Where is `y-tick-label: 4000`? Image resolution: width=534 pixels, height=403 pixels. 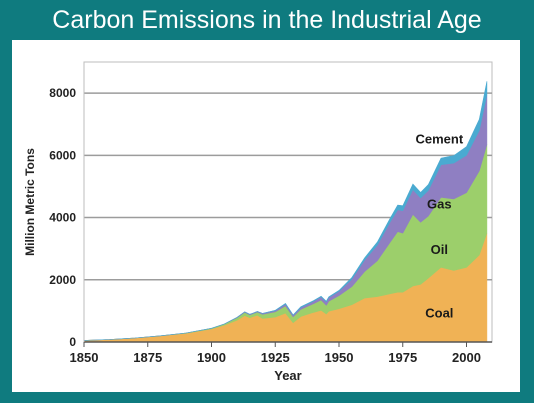
y-tick-label: 4000 is located at coordinates (62, 218).